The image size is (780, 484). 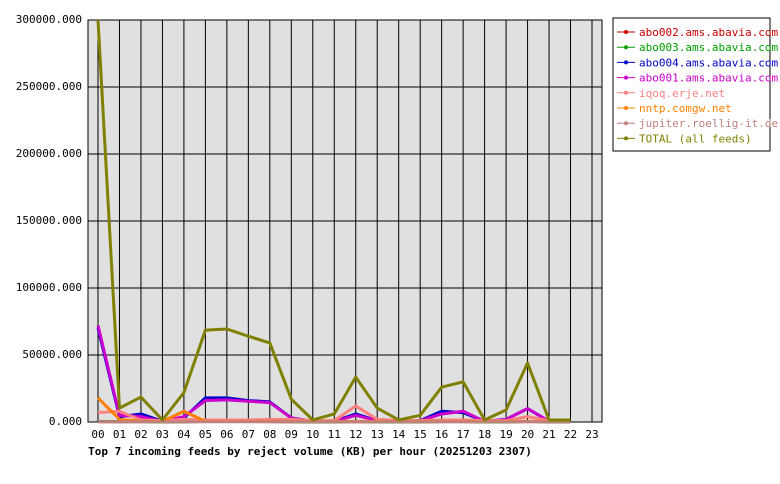 What do you see at coordinates (591, 434) in the screenshot?
I see `x-tick-label: 23` at bounding box center [591, 434].